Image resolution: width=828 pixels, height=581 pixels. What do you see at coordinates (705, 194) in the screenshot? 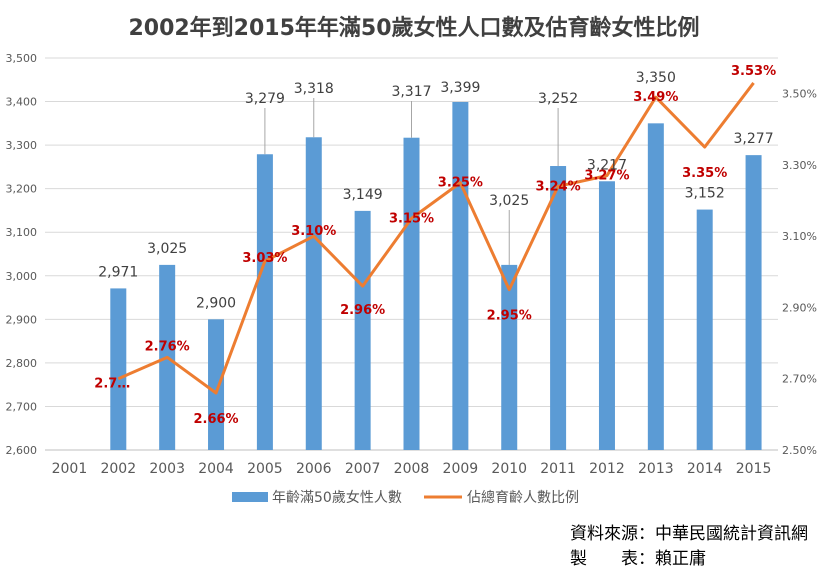
I see `bar-value-label: 3,152` at bounding box center [705, 194].